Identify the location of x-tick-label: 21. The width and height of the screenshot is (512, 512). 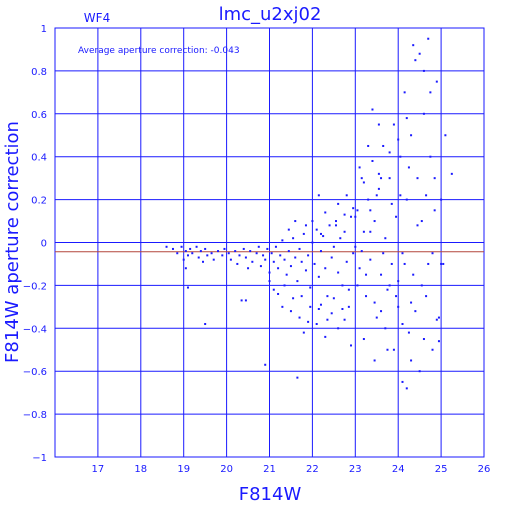
(269, 469).